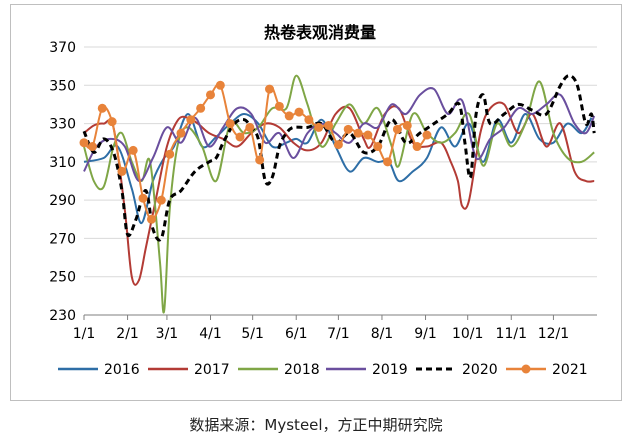 Image resolution: width=632 pixels, height=446 pixels. I want to click on legend-label-2019: 2019, so click(390, 370).